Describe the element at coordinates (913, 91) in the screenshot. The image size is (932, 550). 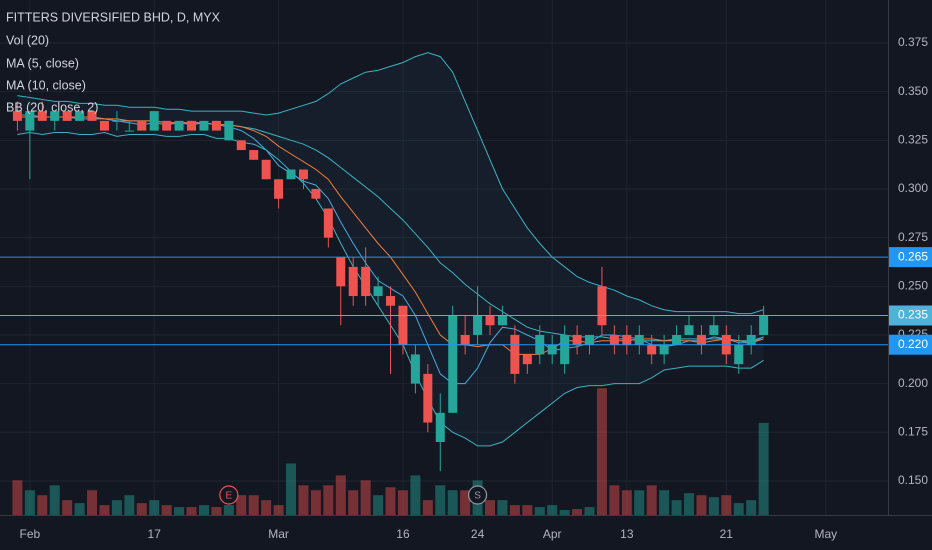
I see `y-tick-label: 0.350` at that location.